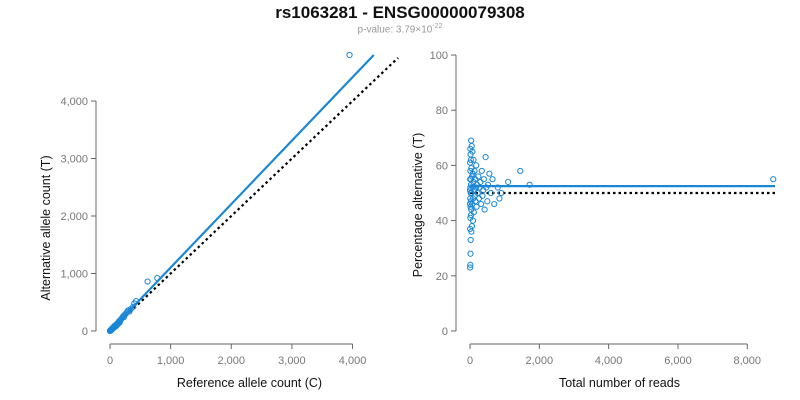 Image resolution: width=800 pixels, height=400 pixels. Describe the element at coordinates (442, 222) in the screenshot. I see `y-tick-label: 40` at that location.